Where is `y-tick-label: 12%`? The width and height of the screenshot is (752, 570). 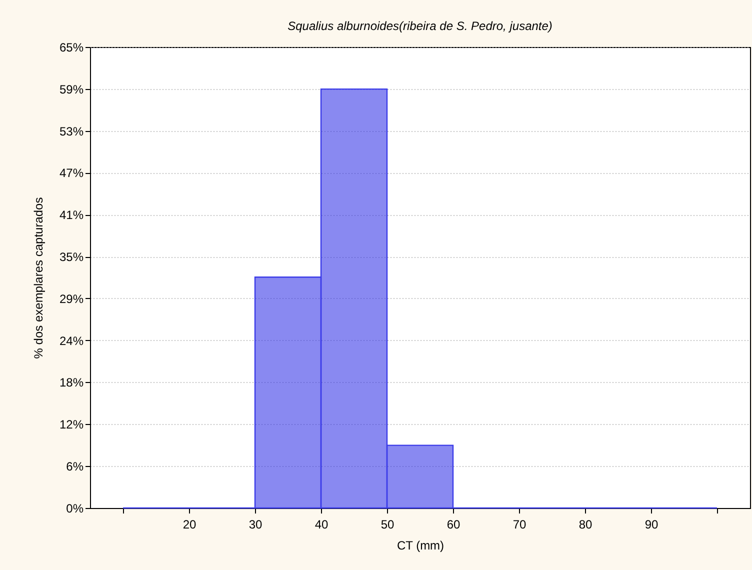 y-tick-label: 12% is located at coordinates (71, 425).